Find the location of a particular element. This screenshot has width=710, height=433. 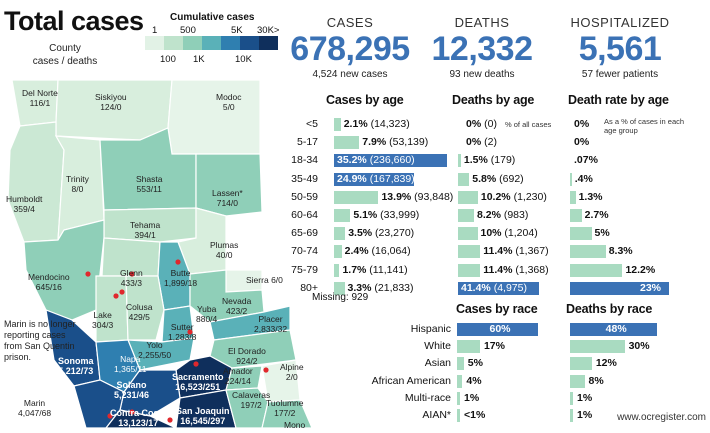

cases-count: (33,999) is located at coordinates (400, 215).